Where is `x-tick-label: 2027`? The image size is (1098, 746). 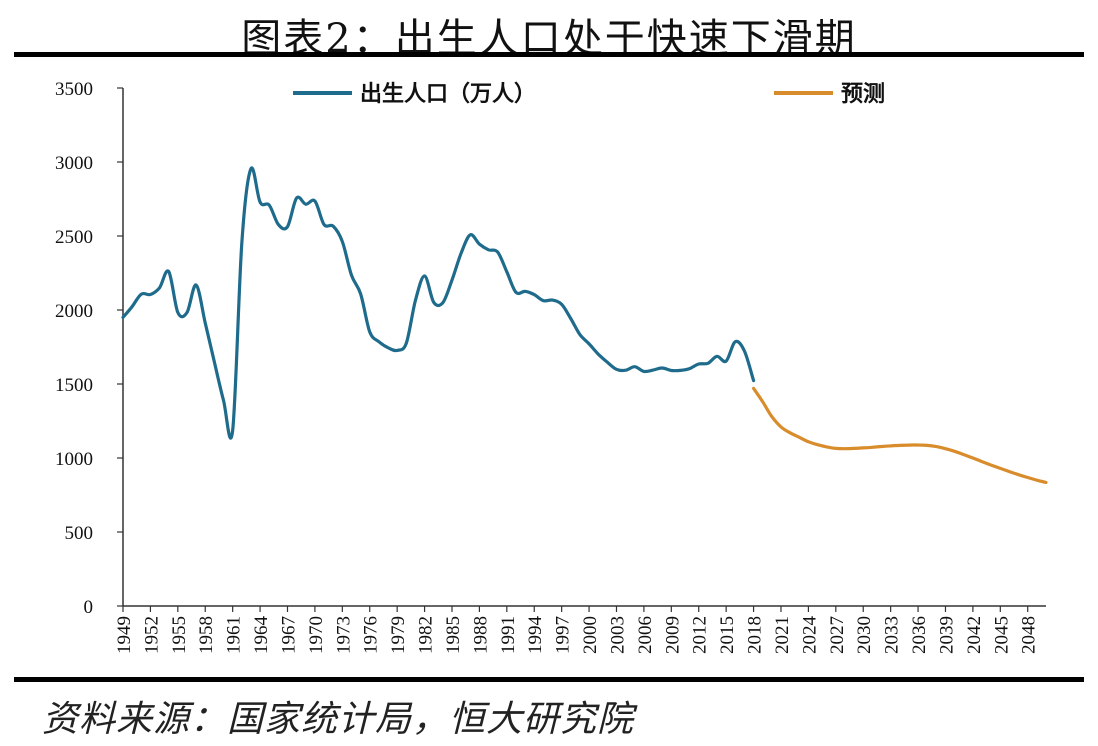 x-tick-label: 2027 is located at coordinates (837, 635).